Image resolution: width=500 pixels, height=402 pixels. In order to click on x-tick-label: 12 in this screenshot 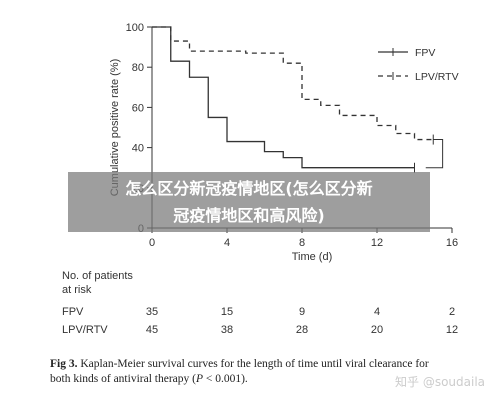, I will do `click(377, 243)`.